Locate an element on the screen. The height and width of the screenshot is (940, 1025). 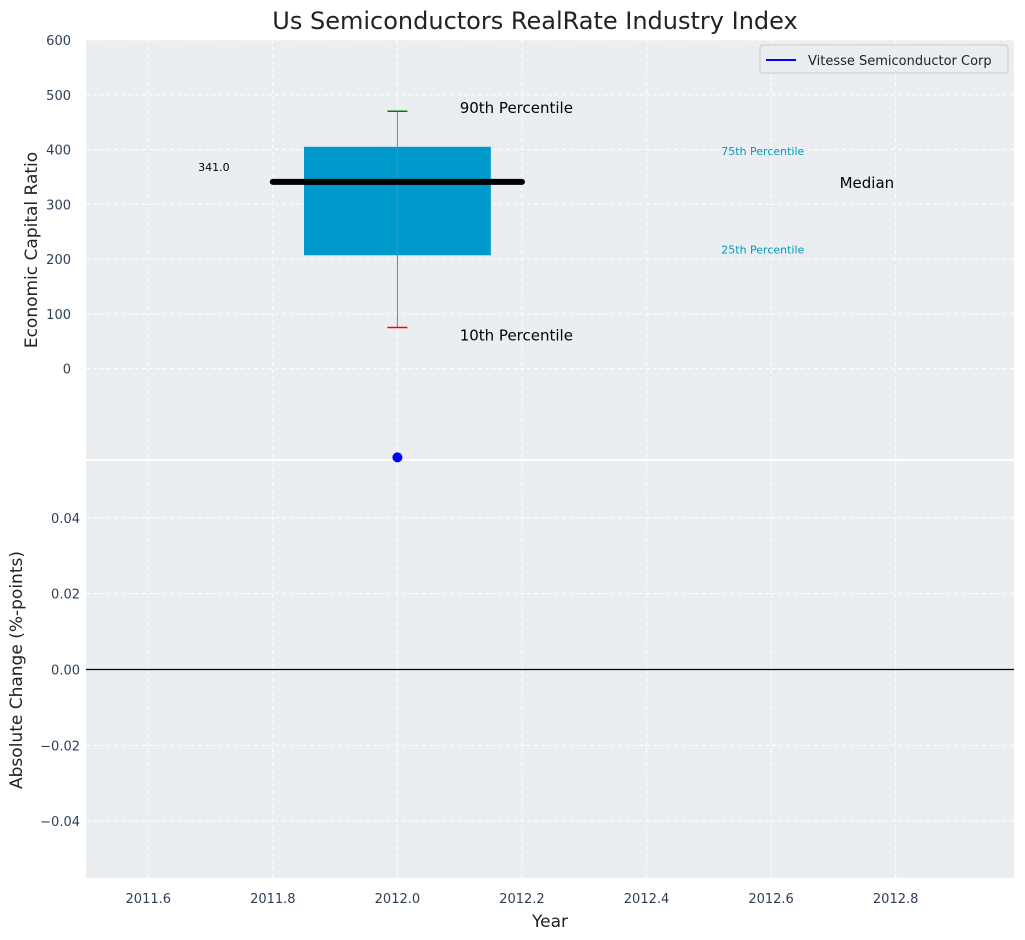
x-tick-label: 2012.0 is located at coordinates (398, 899).